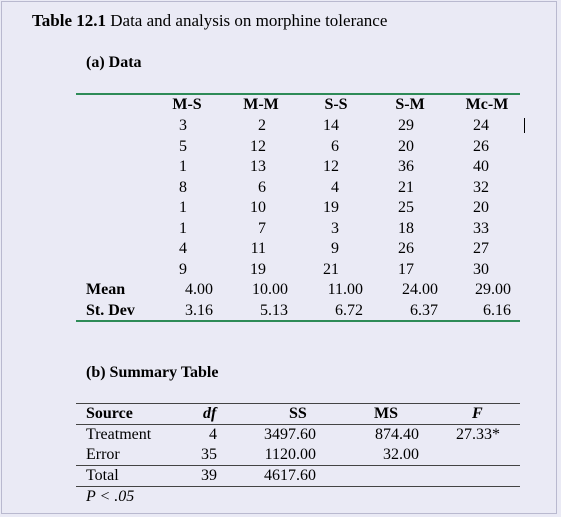  I want to click on data-cell: 25, so click(406, 207).